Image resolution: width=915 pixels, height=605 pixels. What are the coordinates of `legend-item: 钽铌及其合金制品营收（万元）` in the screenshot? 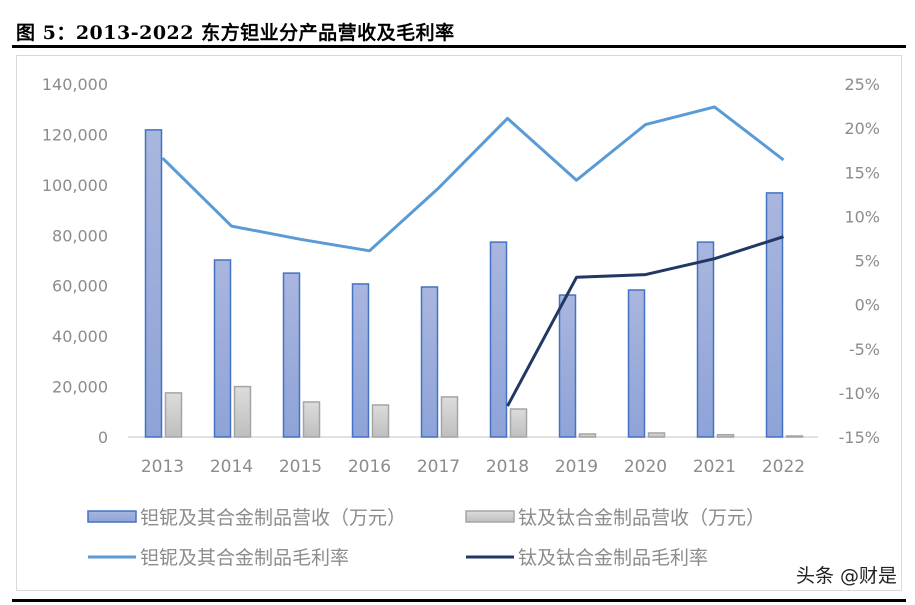 It's located at (246, 518).